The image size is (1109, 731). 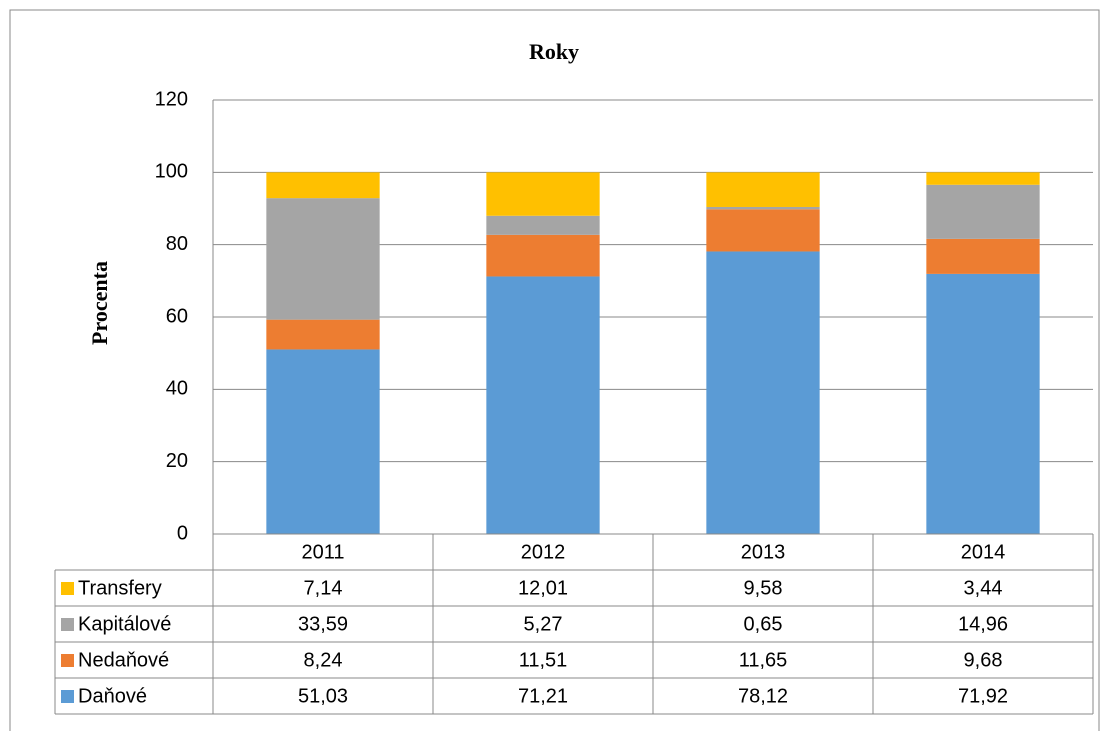 I want to click on legend-label: Kapitálové, so click(x=124, y=624).